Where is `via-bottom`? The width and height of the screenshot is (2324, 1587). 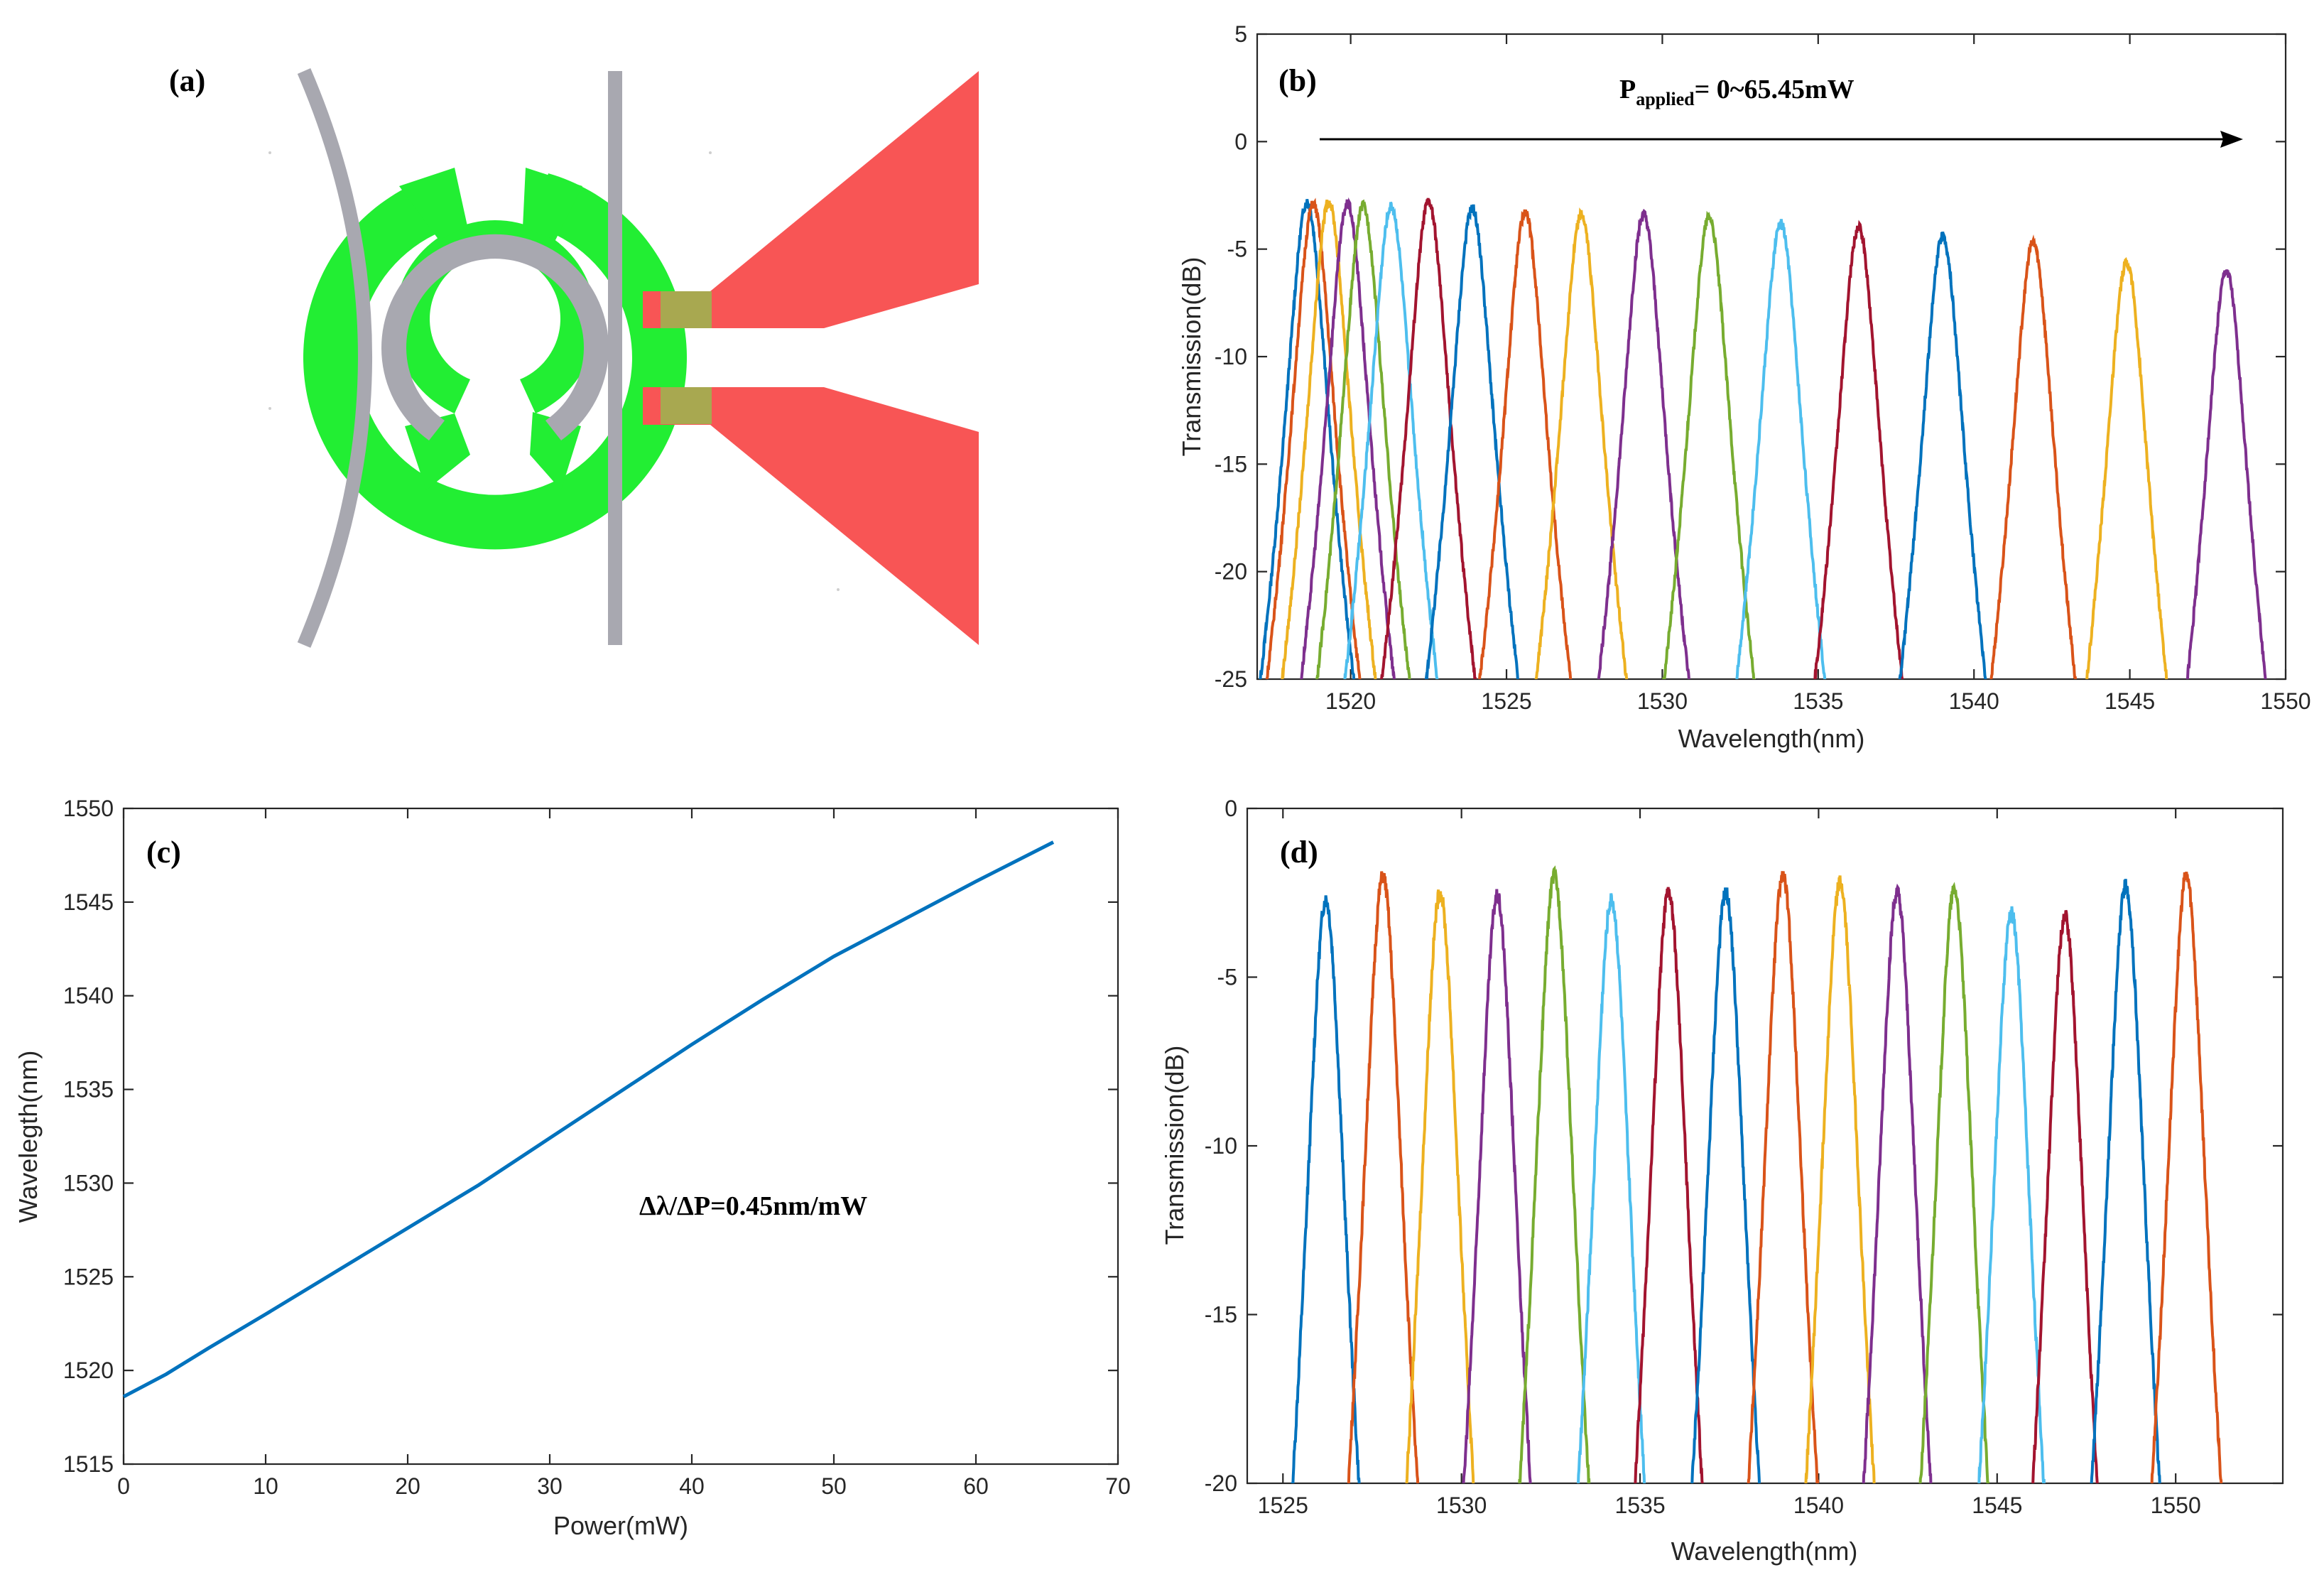
via-bottom is located at coordinates (686, 405).